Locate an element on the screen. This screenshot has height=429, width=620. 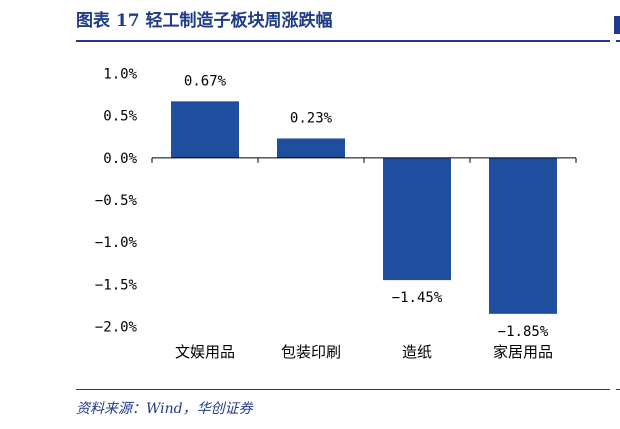
source-note: 资料来源：Wind，华创证券 is located at coordinates (164, 409).